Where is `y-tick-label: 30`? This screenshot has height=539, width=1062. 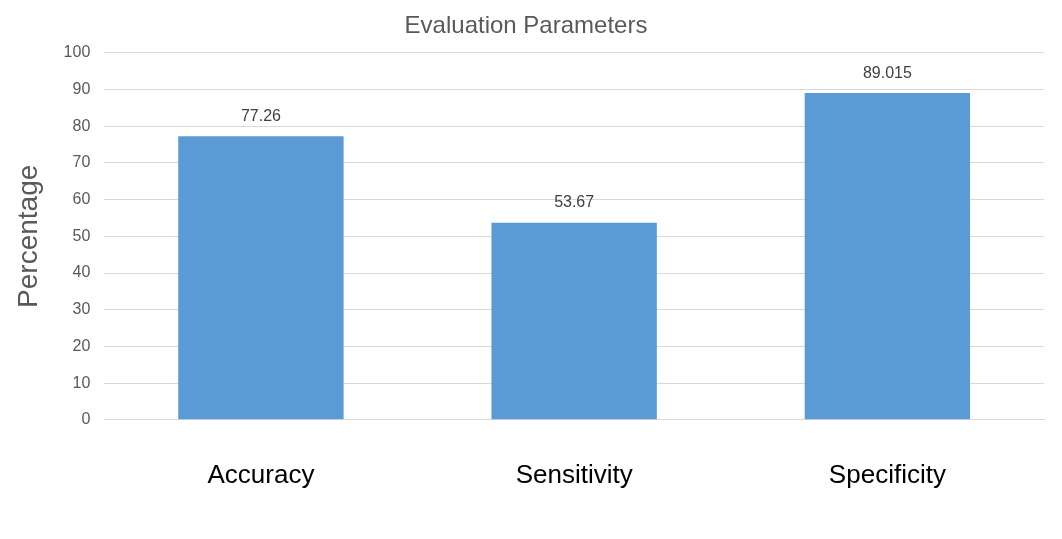
y-tick-label: 30 is located at coordinates (81, 309).